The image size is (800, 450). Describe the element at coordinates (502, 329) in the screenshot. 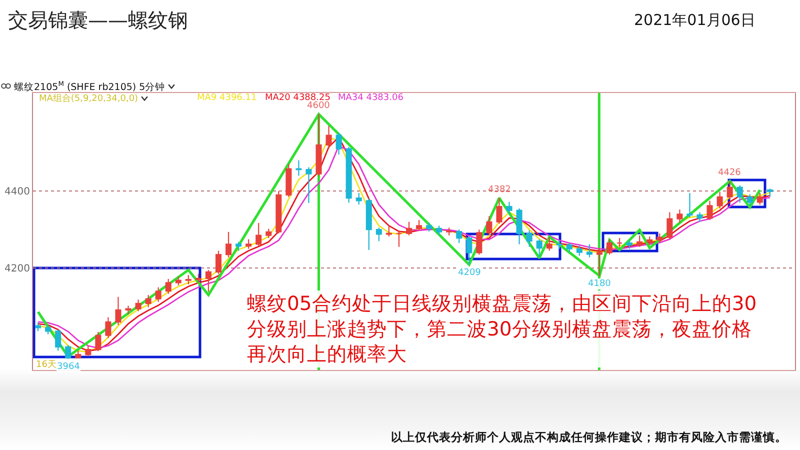

I see `annotation: 螺纹05合约处于日线级别横盘震荡，由区间下沿向上的30分级别上涨趋势下，第二波30分级别横盘震荡，夜盘价格再次向上的概率大` at that location.